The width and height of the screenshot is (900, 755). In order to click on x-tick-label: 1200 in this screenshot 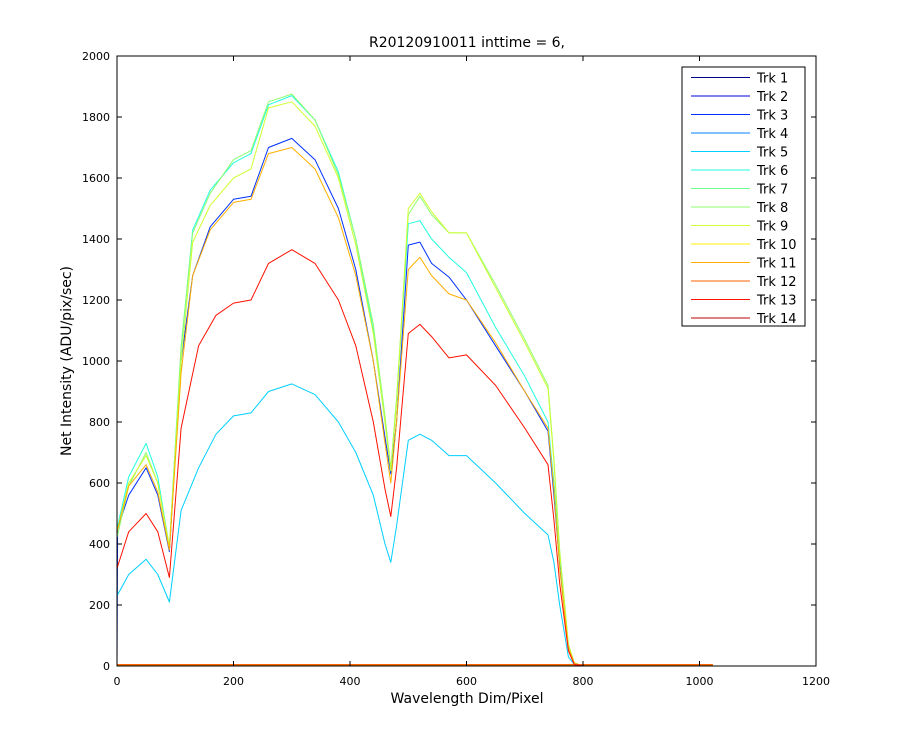, I will do `click(816, 681)`.